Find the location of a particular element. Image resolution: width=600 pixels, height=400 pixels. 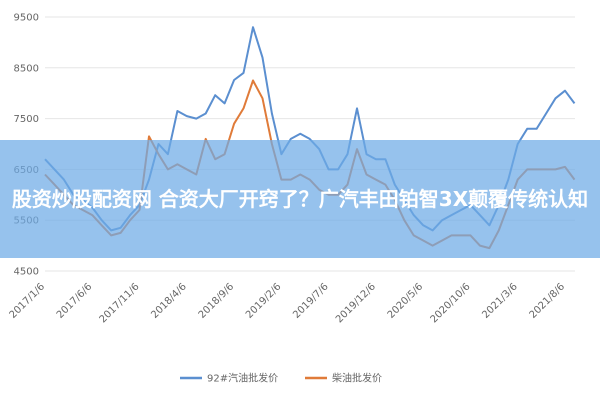

x-tick-label: 2018/9/6 is located at coordinates (217, 301).